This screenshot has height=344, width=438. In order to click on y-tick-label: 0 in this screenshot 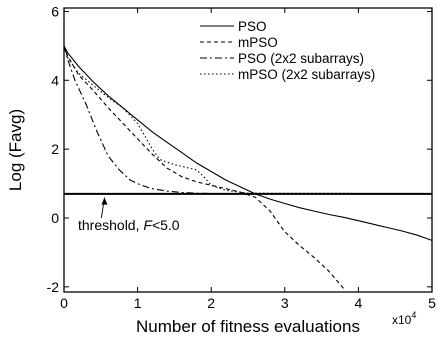, I will do `click(55, 218)`.